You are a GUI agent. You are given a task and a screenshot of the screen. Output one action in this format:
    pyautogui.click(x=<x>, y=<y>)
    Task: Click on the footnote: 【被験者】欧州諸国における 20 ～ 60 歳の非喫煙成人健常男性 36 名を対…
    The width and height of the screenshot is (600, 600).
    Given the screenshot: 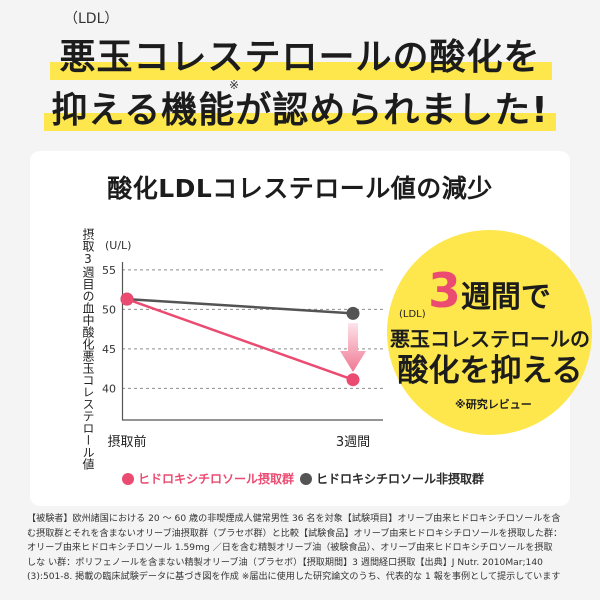 What is the action you would take?
    pyautogui.click(x=302, y=550)
    